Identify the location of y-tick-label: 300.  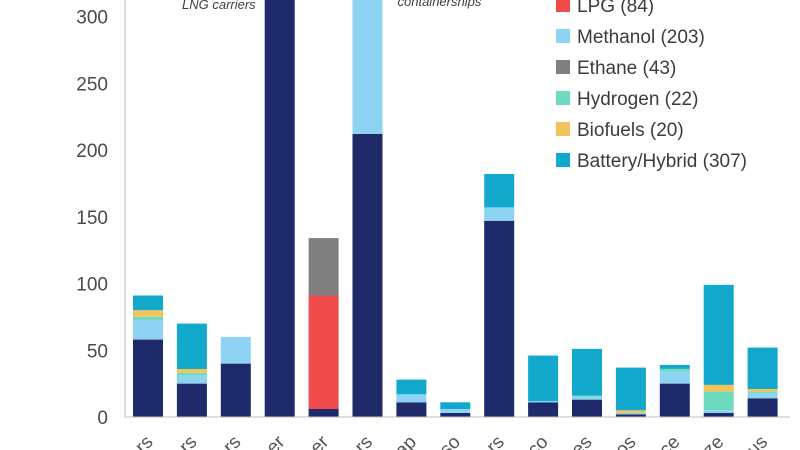
(92, 18).